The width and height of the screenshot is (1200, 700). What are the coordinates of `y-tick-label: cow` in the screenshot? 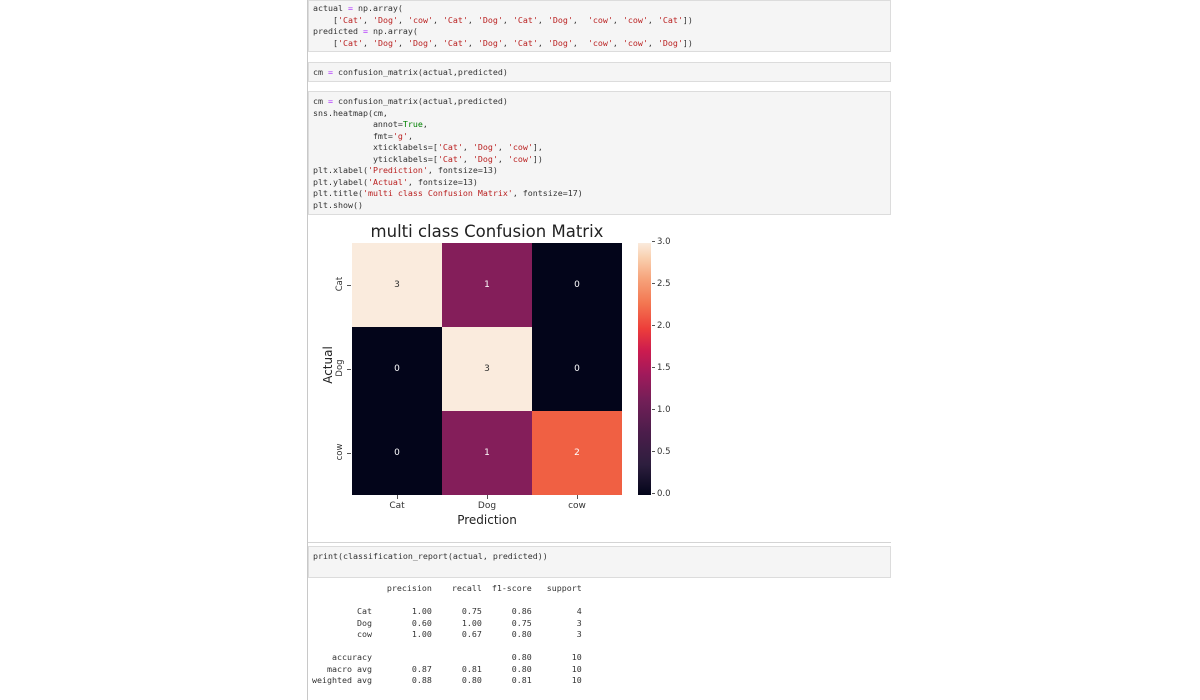 It's located at (340, 452).